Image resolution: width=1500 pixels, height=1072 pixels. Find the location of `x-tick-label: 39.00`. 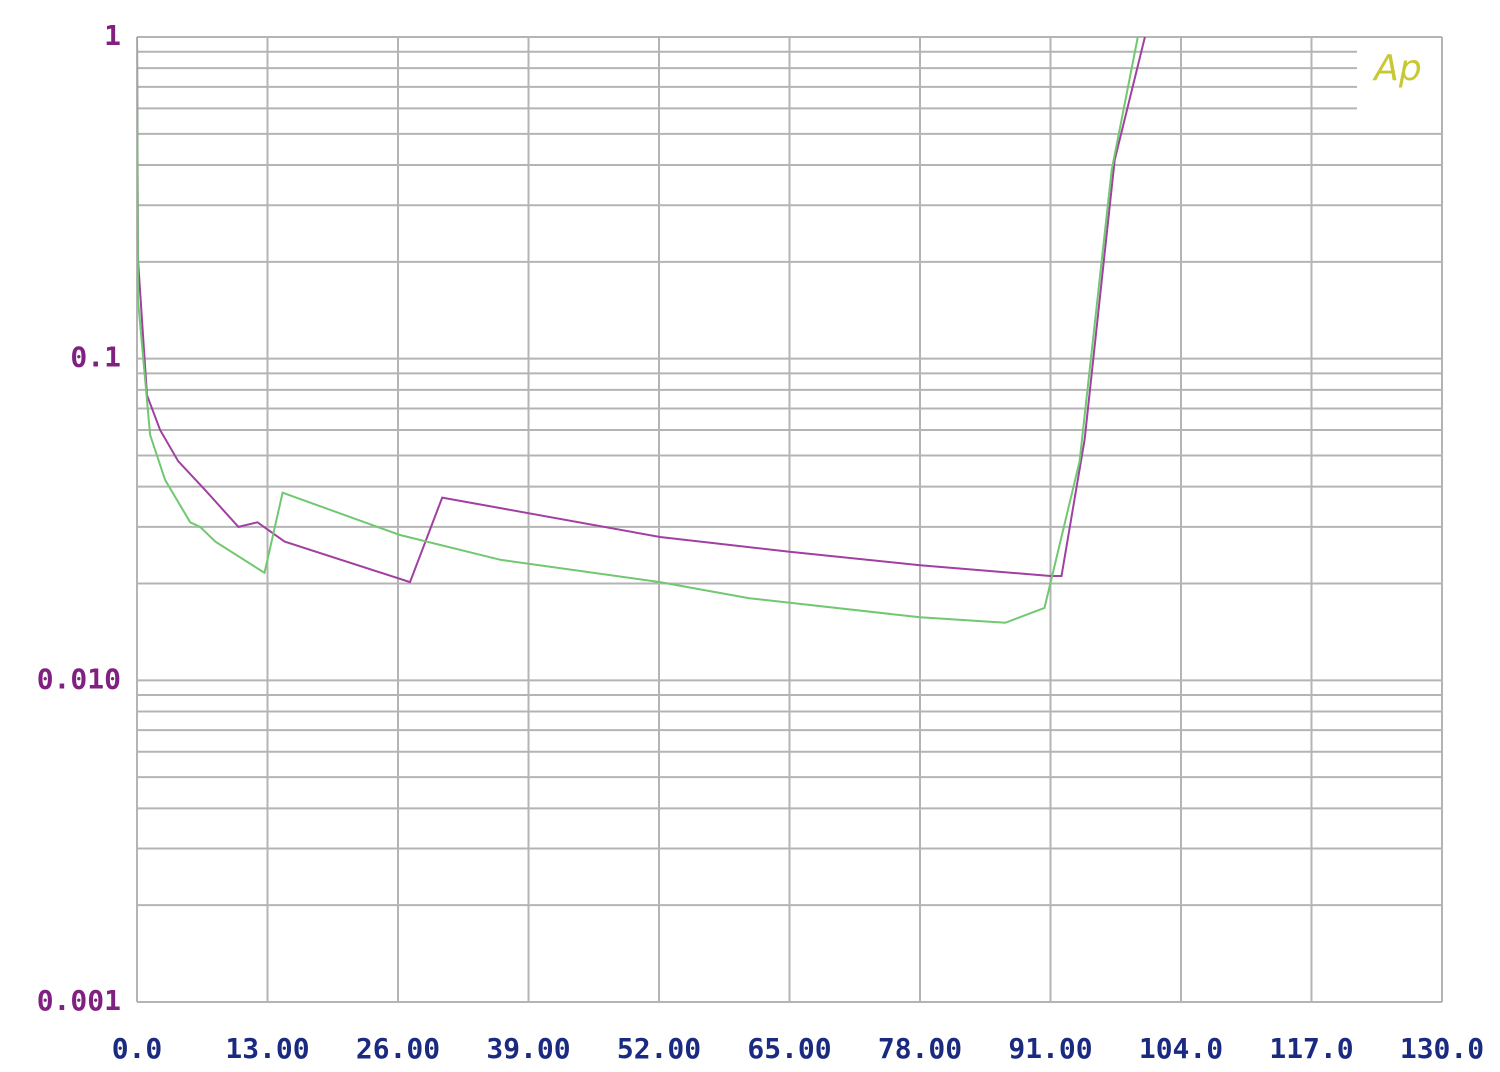

x-tick-label: 39.00 is located at coordinates (528, 1048).